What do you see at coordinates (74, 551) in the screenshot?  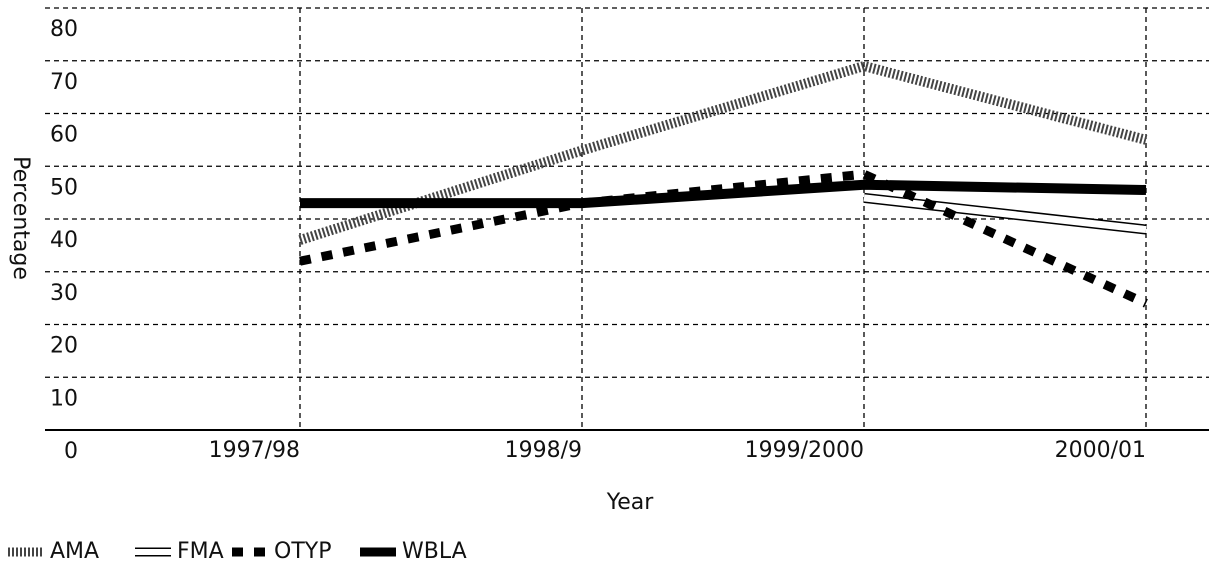 I see `legend-label: AMA` at bounding box center [74, 551].